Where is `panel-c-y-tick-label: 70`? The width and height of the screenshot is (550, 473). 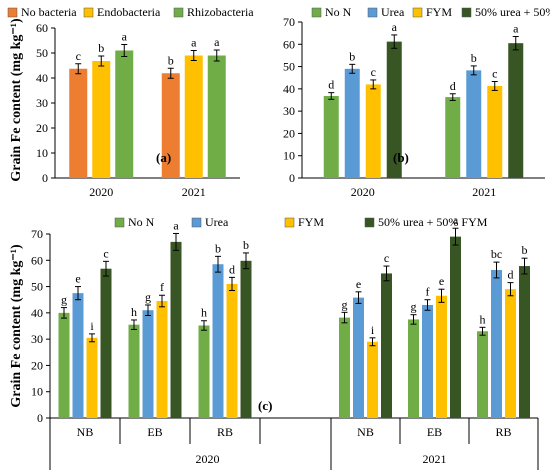
panel-c-y-tick-label: 70 is located at coordinates (37, 234).